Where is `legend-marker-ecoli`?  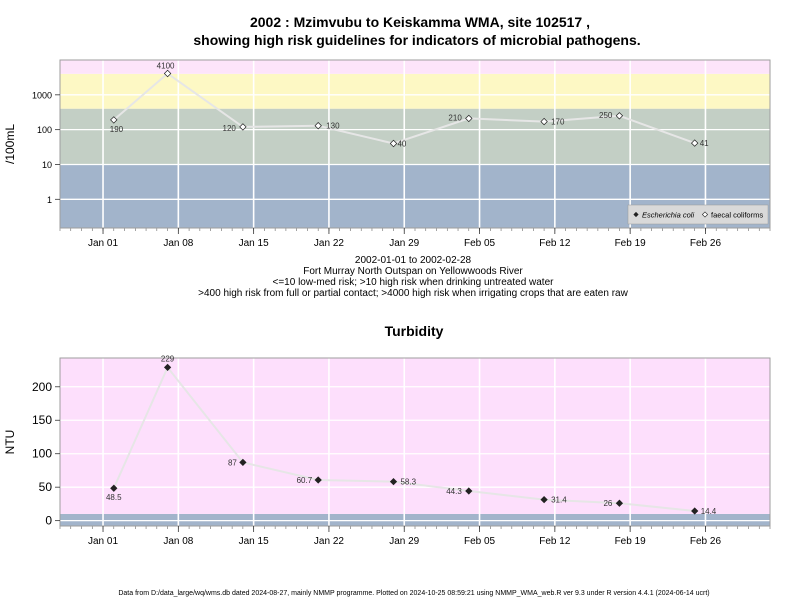
legend-marker-ecoli is located at coordinates (636, 214).